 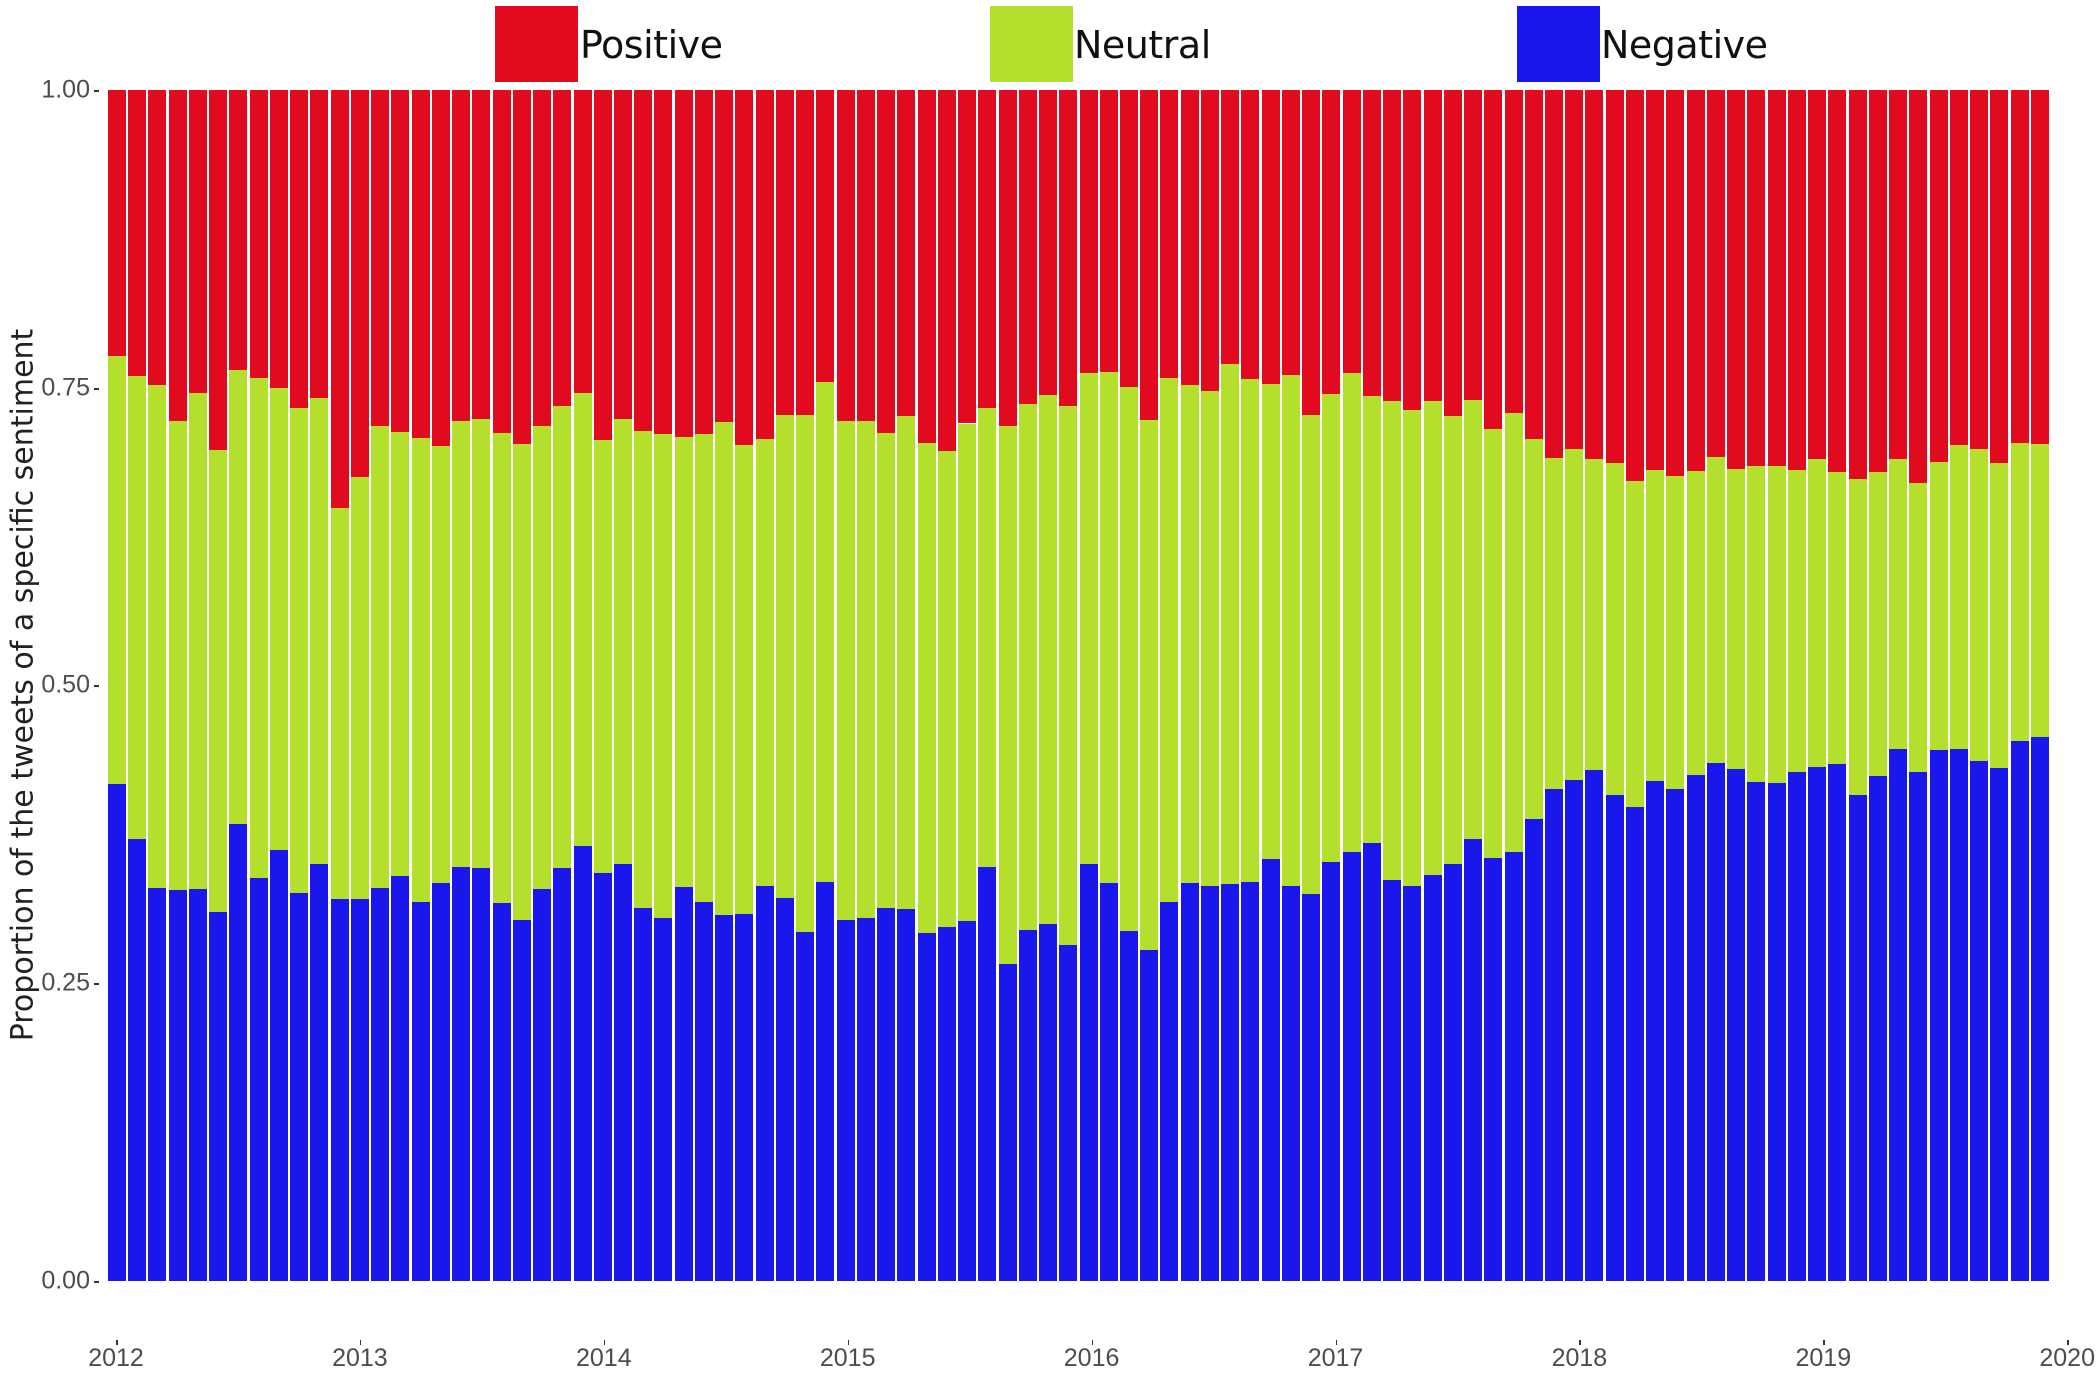 I want to click on x-tick-label: 2014, so click(x=603, y=1358).